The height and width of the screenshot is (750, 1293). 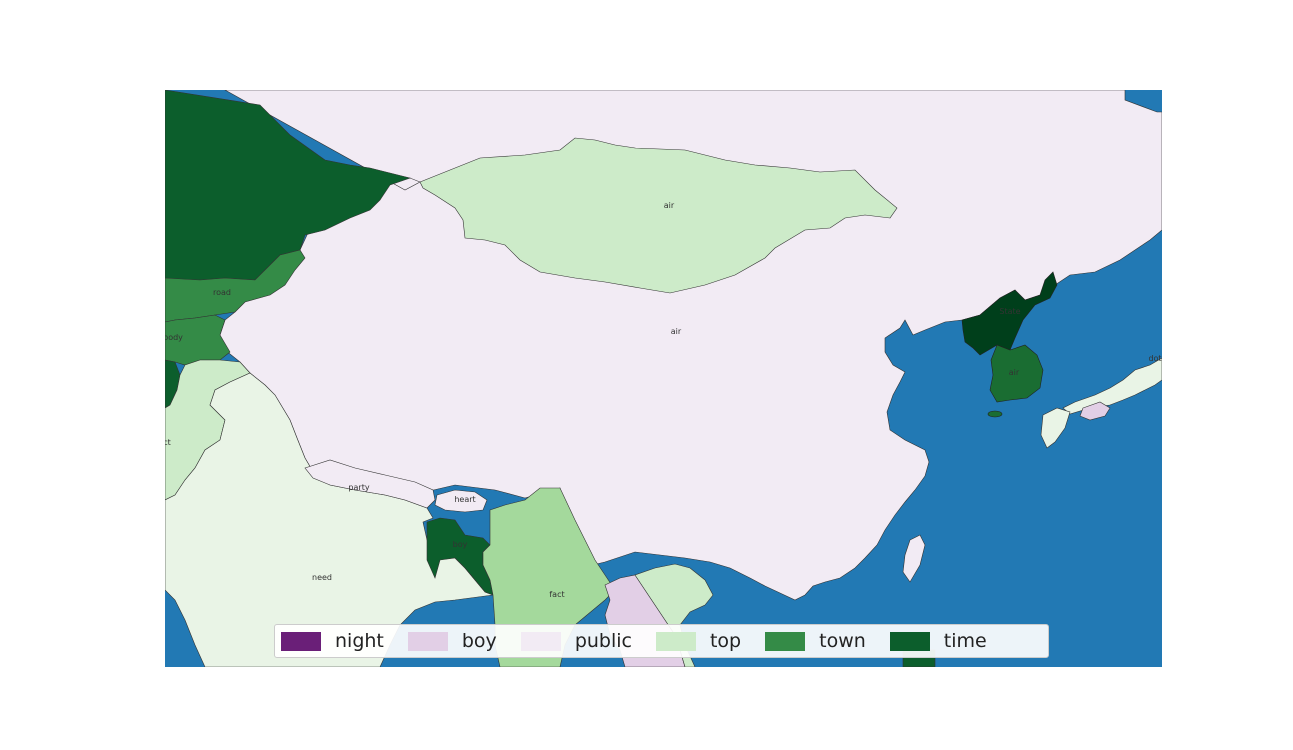 I want to click on region-taiwan, so click(x=914, y=558).